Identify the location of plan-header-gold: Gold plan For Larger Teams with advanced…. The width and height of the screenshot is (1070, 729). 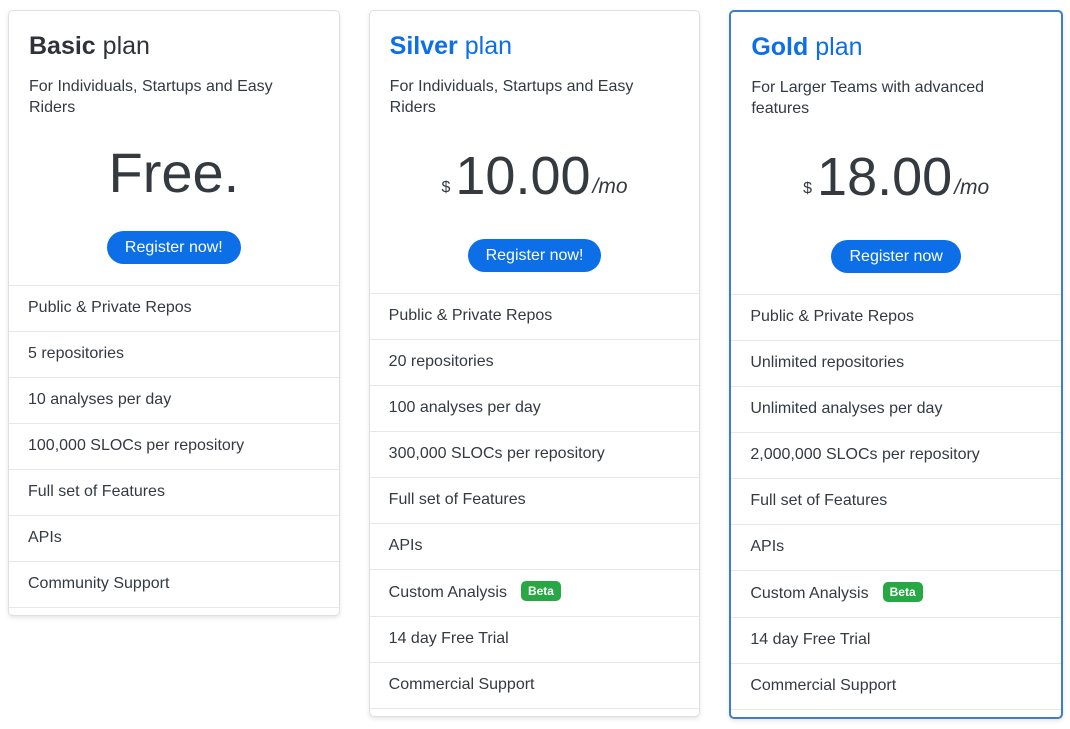
(896, 142).